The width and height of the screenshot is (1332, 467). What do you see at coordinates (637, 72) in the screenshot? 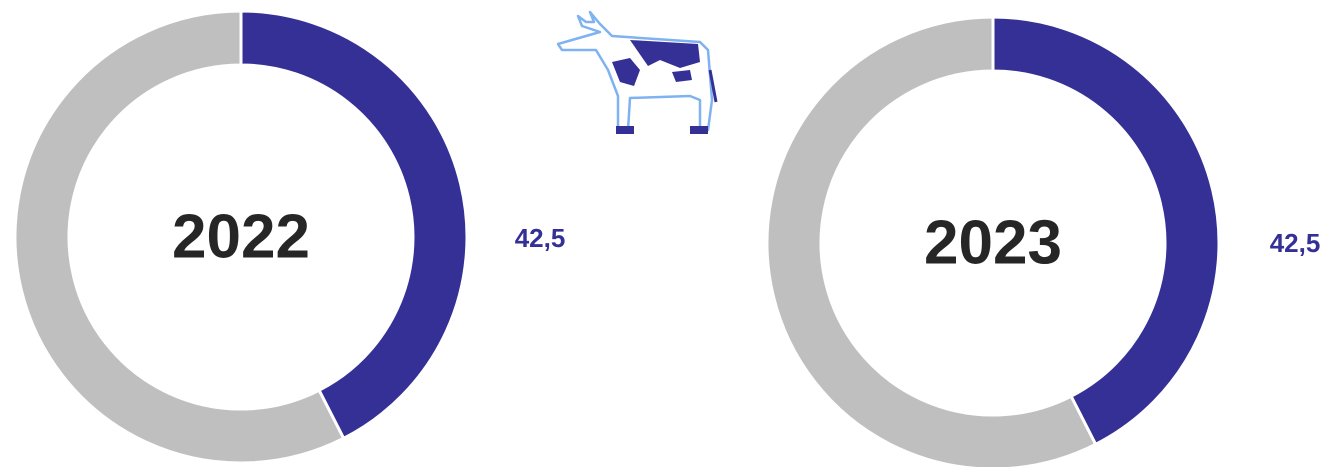
I see `cow-icon` at bounding box center [637, 72].